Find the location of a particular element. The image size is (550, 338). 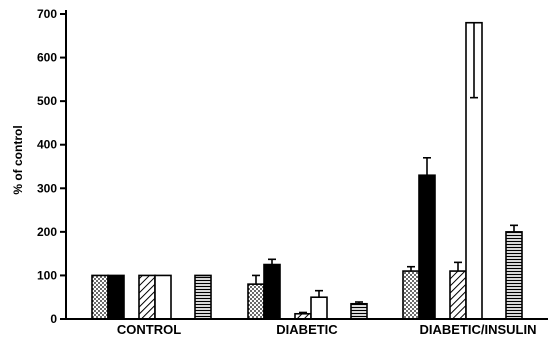

bar-horizontal-lines-diabetic is located at coordinates (359, 311).